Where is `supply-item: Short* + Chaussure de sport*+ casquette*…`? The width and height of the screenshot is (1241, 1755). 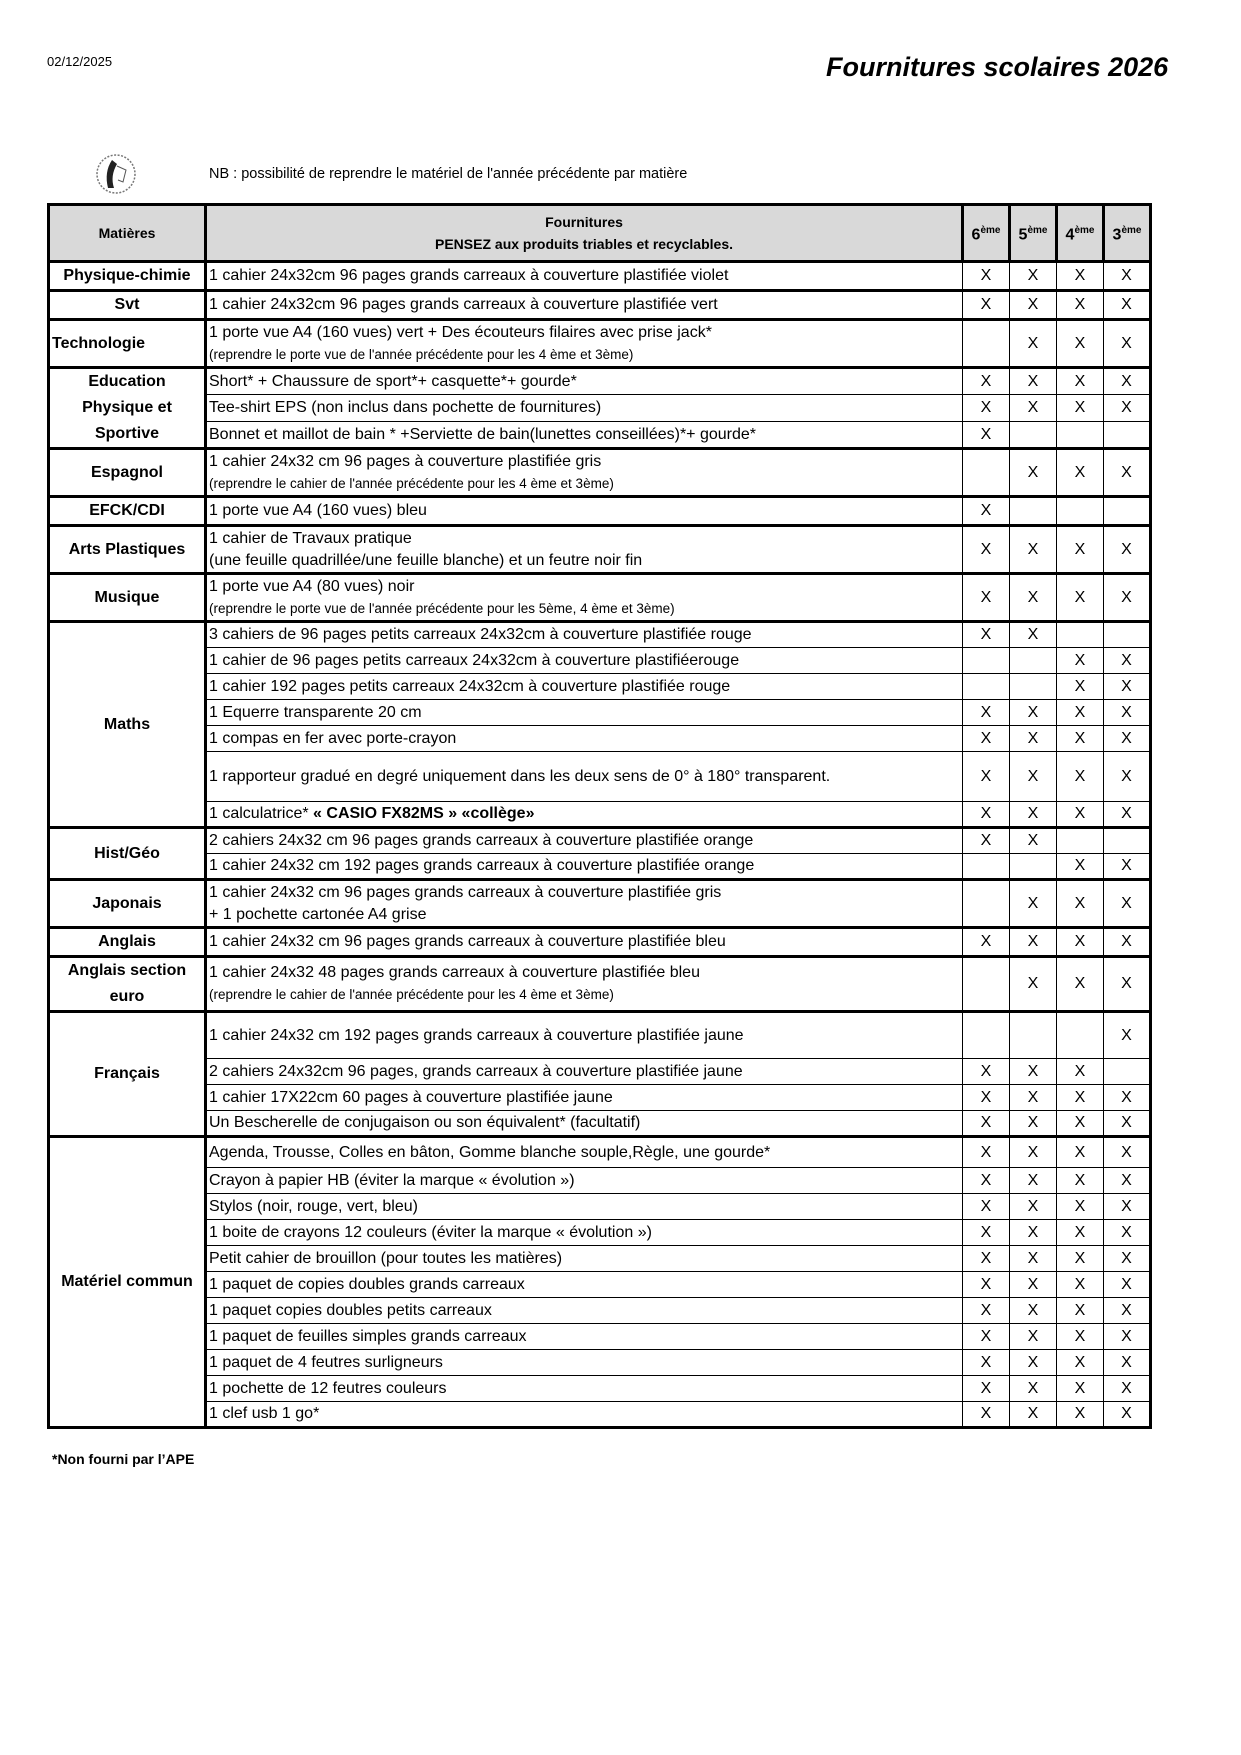 supply-item: Short* + Chaussure de sport*+ casquette*… is located at coordinates (584, 381).